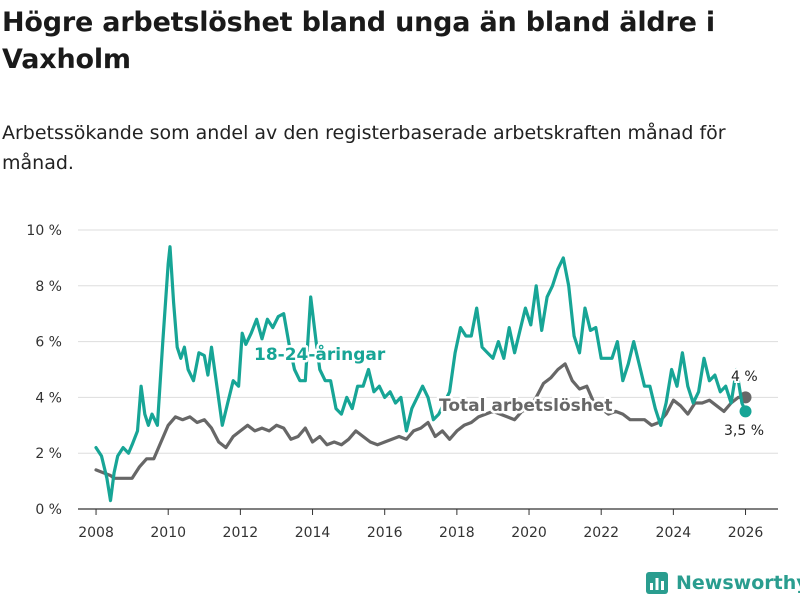 This screenshot has height=600, width=800. What do you see at coordinates (168, 533) in the screenshot?
I see `x-tick-label: 2010` at bounding box center [168, 533].